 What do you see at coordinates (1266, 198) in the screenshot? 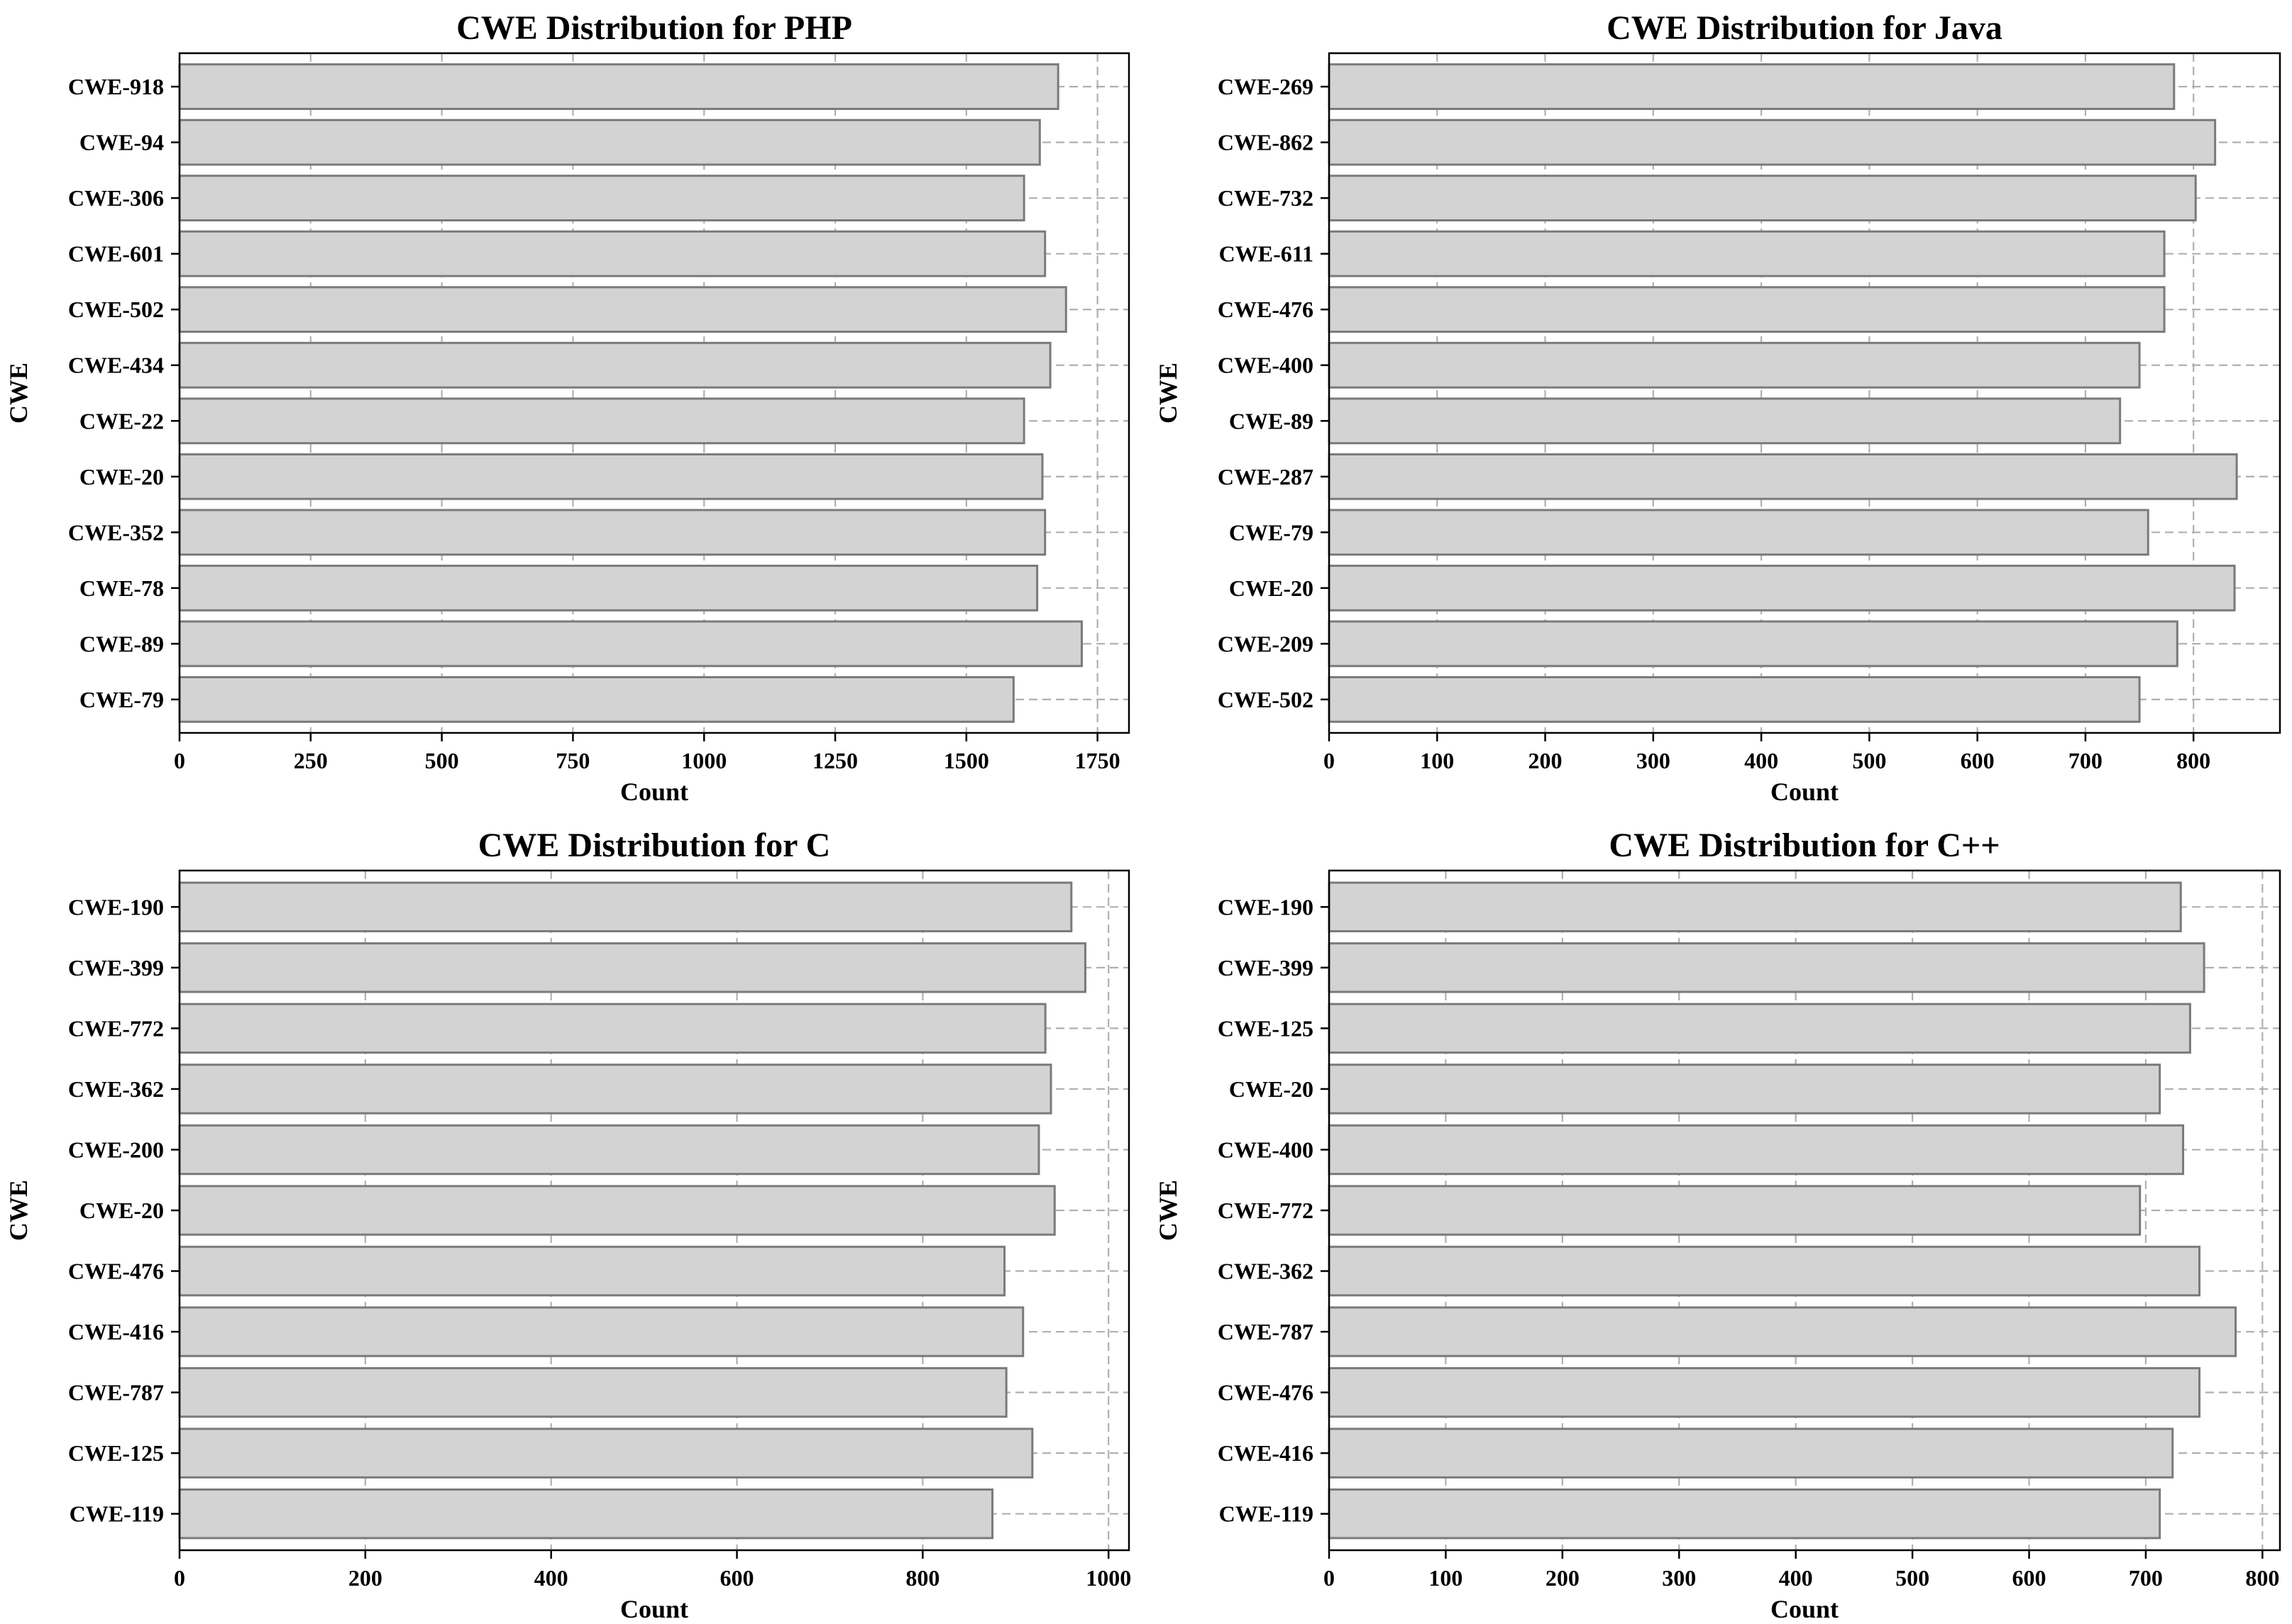
I see `y-tick-label: CWE-732` at bounding box center [1266, 198].